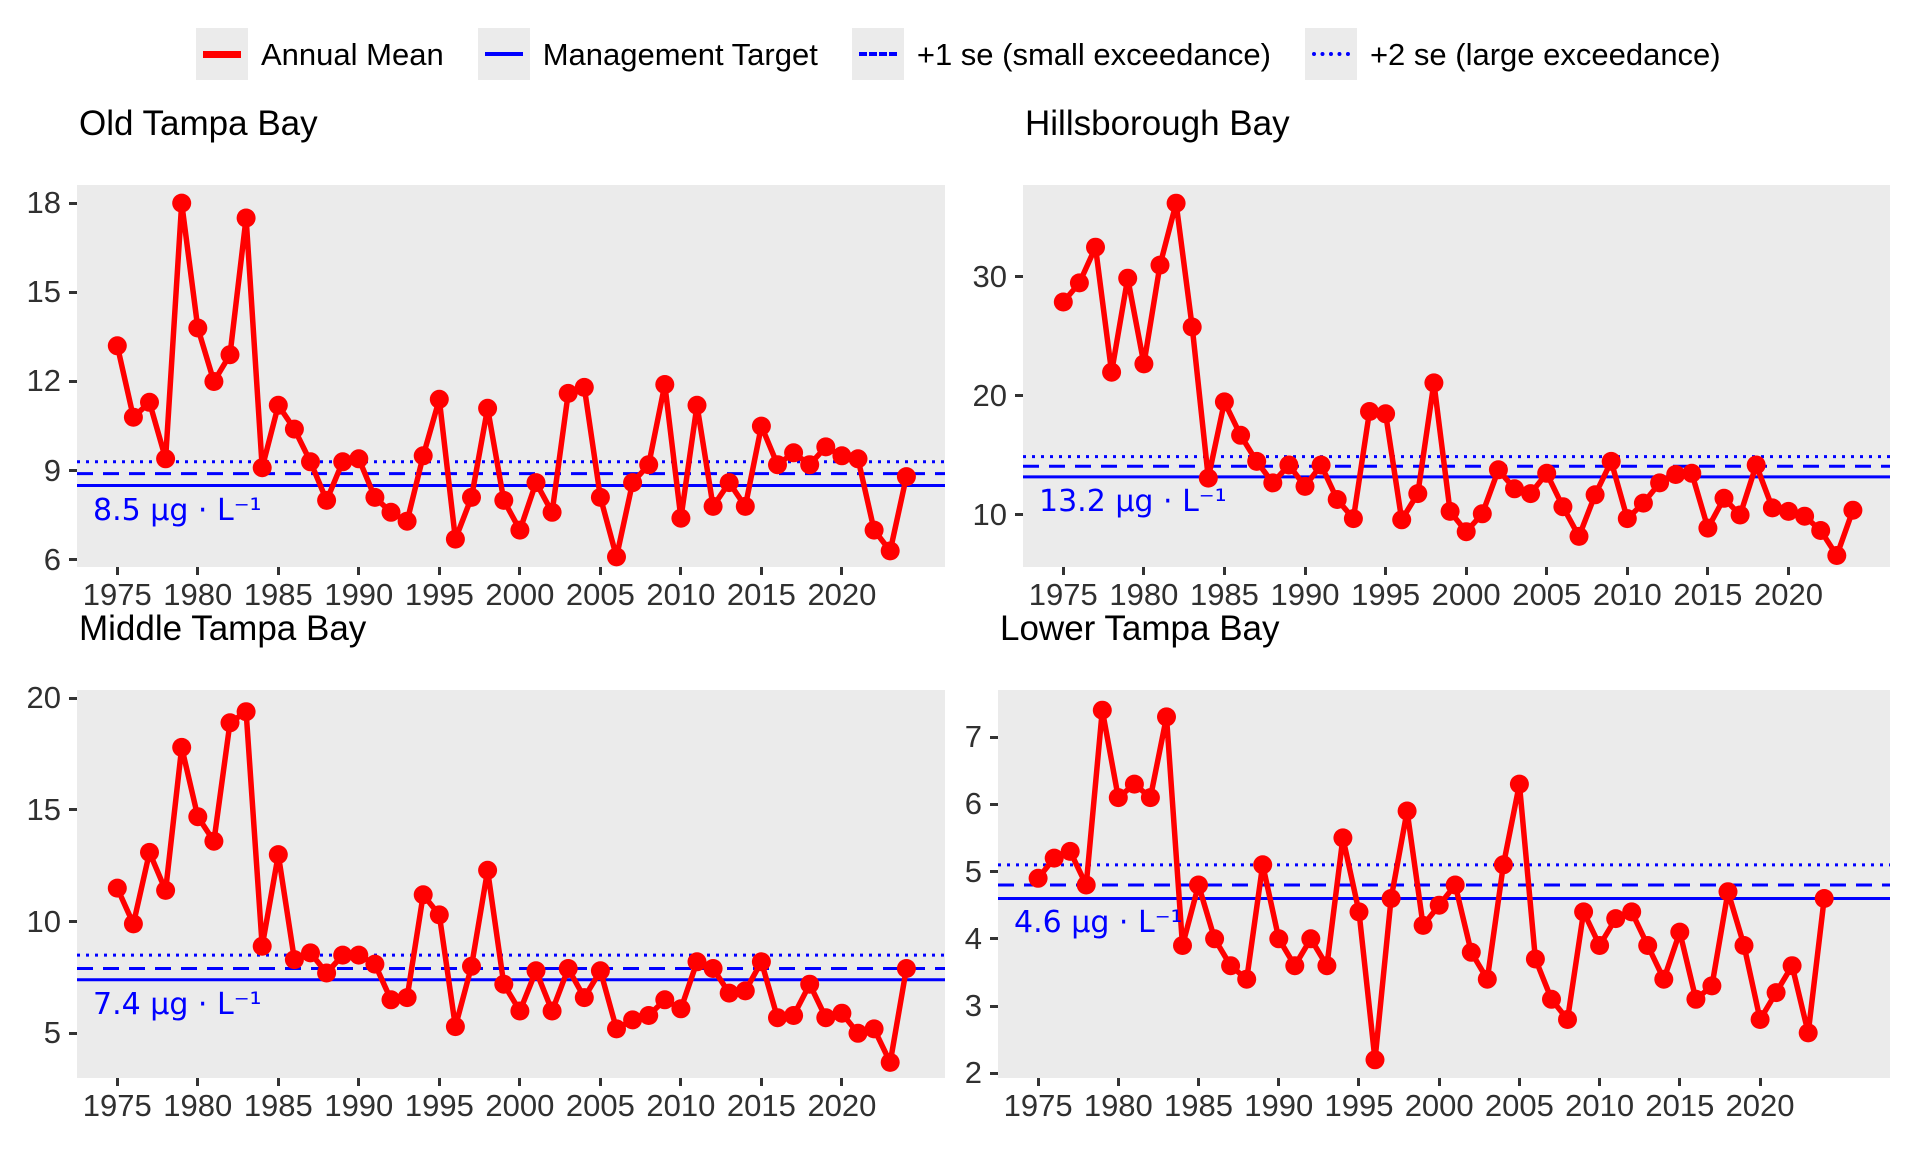  What do you see at coordinates (43, 292) in the screenshot?
I see `y-axis-tick-label: 15` at bounding box center [43, 292].